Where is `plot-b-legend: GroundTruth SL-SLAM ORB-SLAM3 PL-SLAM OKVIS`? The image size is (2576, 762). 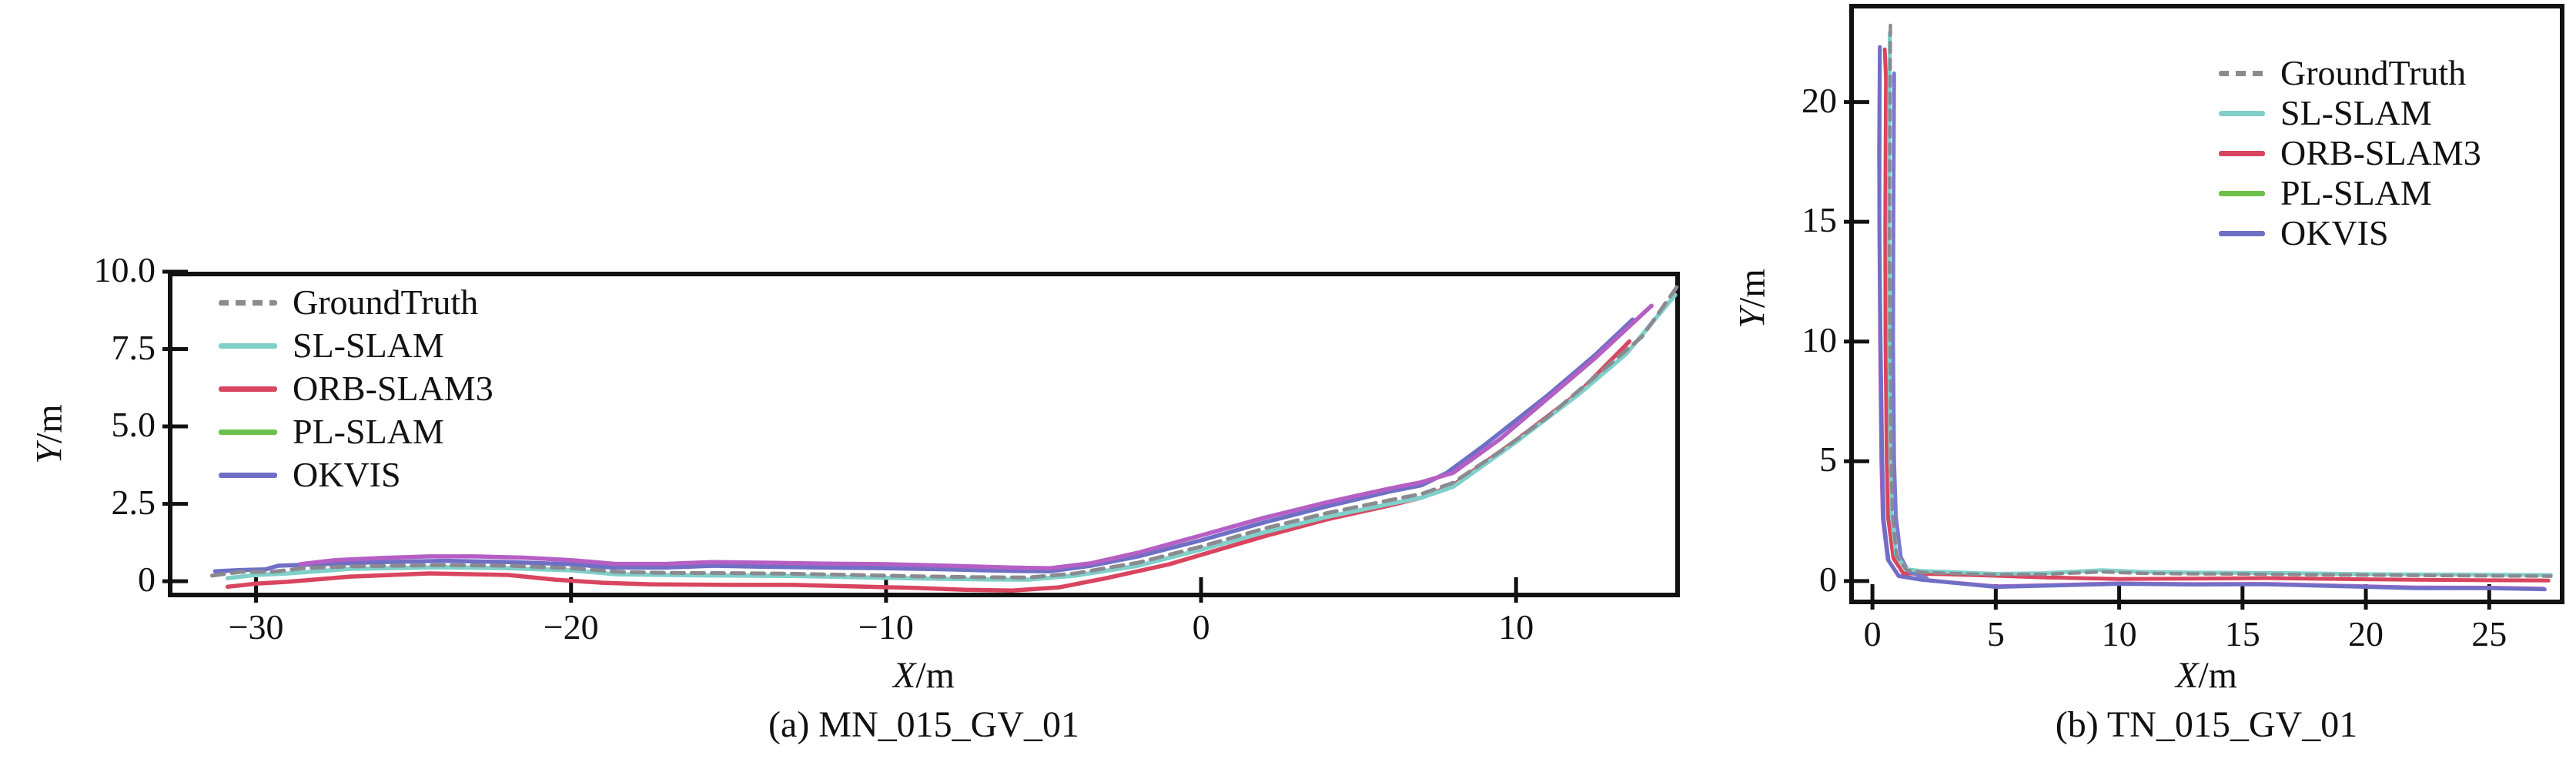
plot-b-legend: GroundTruth SL-SLAM ORB-SLAM3 PL-SLAM OKVIS is located at coordinates (2350, 153).